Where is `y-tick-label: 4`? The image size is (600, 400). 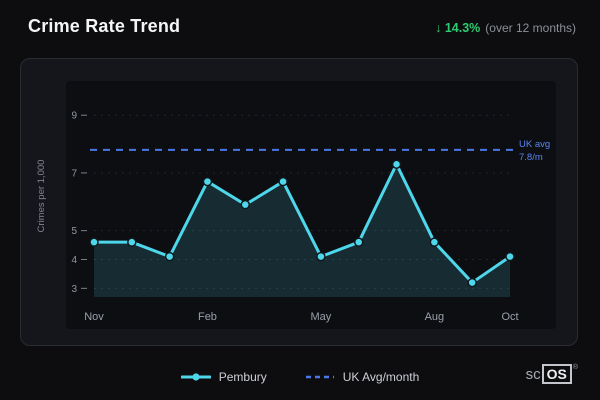
y-tick-label: 4 is located at coordinates (74, 260).